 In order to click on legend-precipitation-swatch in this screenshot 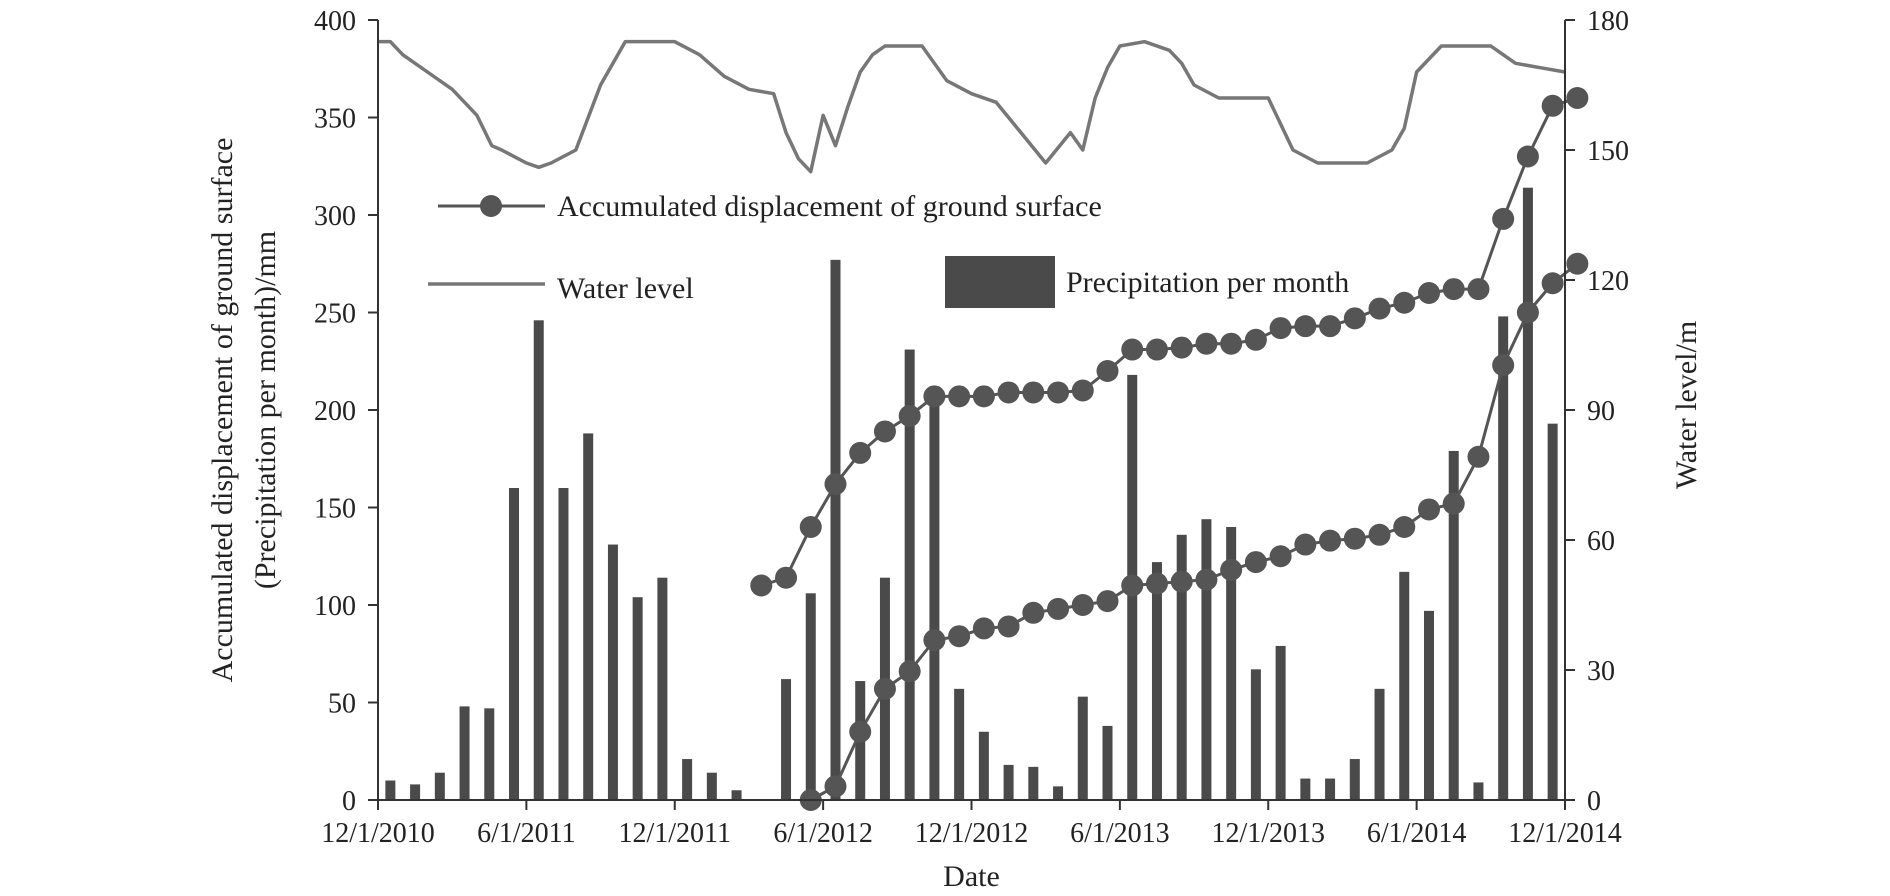, I will do `click(1000, 282)`.